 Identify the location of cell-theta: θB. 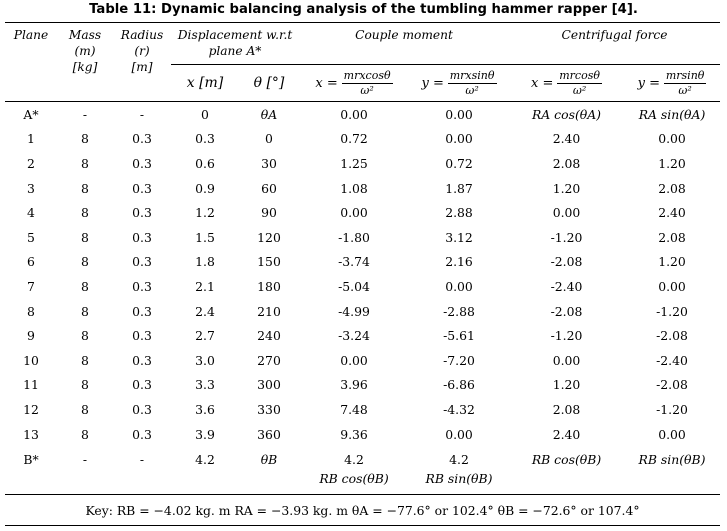
(269, 460).